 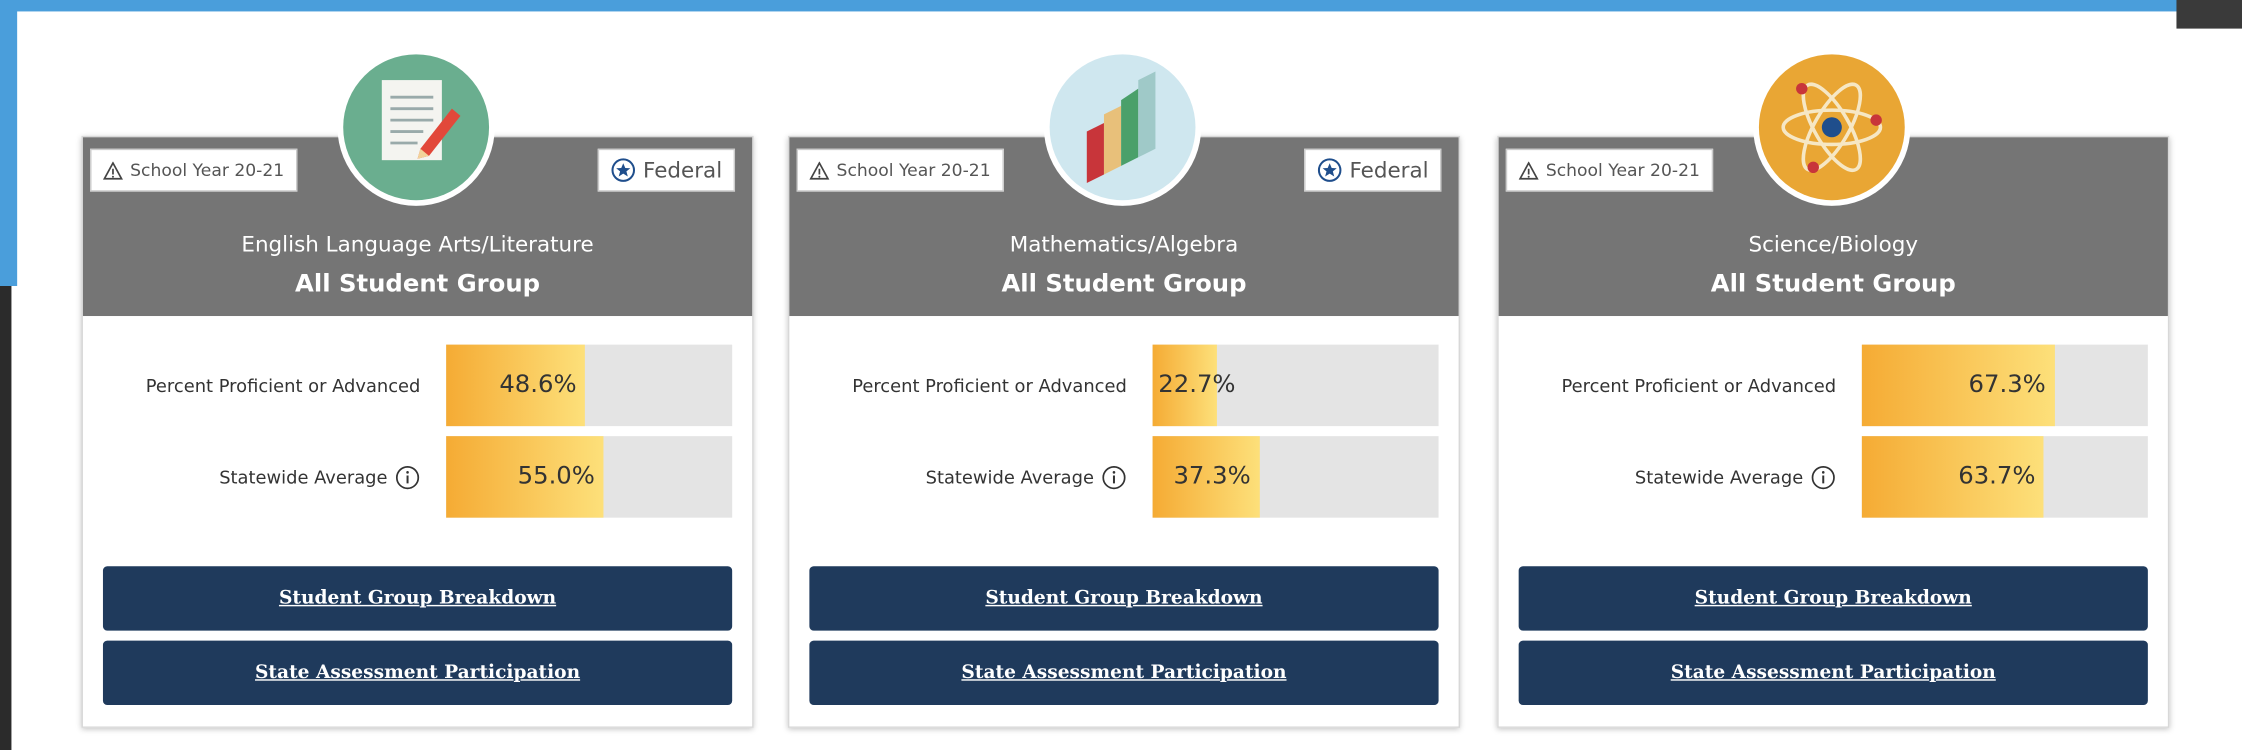 I want to click on top-bar, so click(x=1121, y=6).